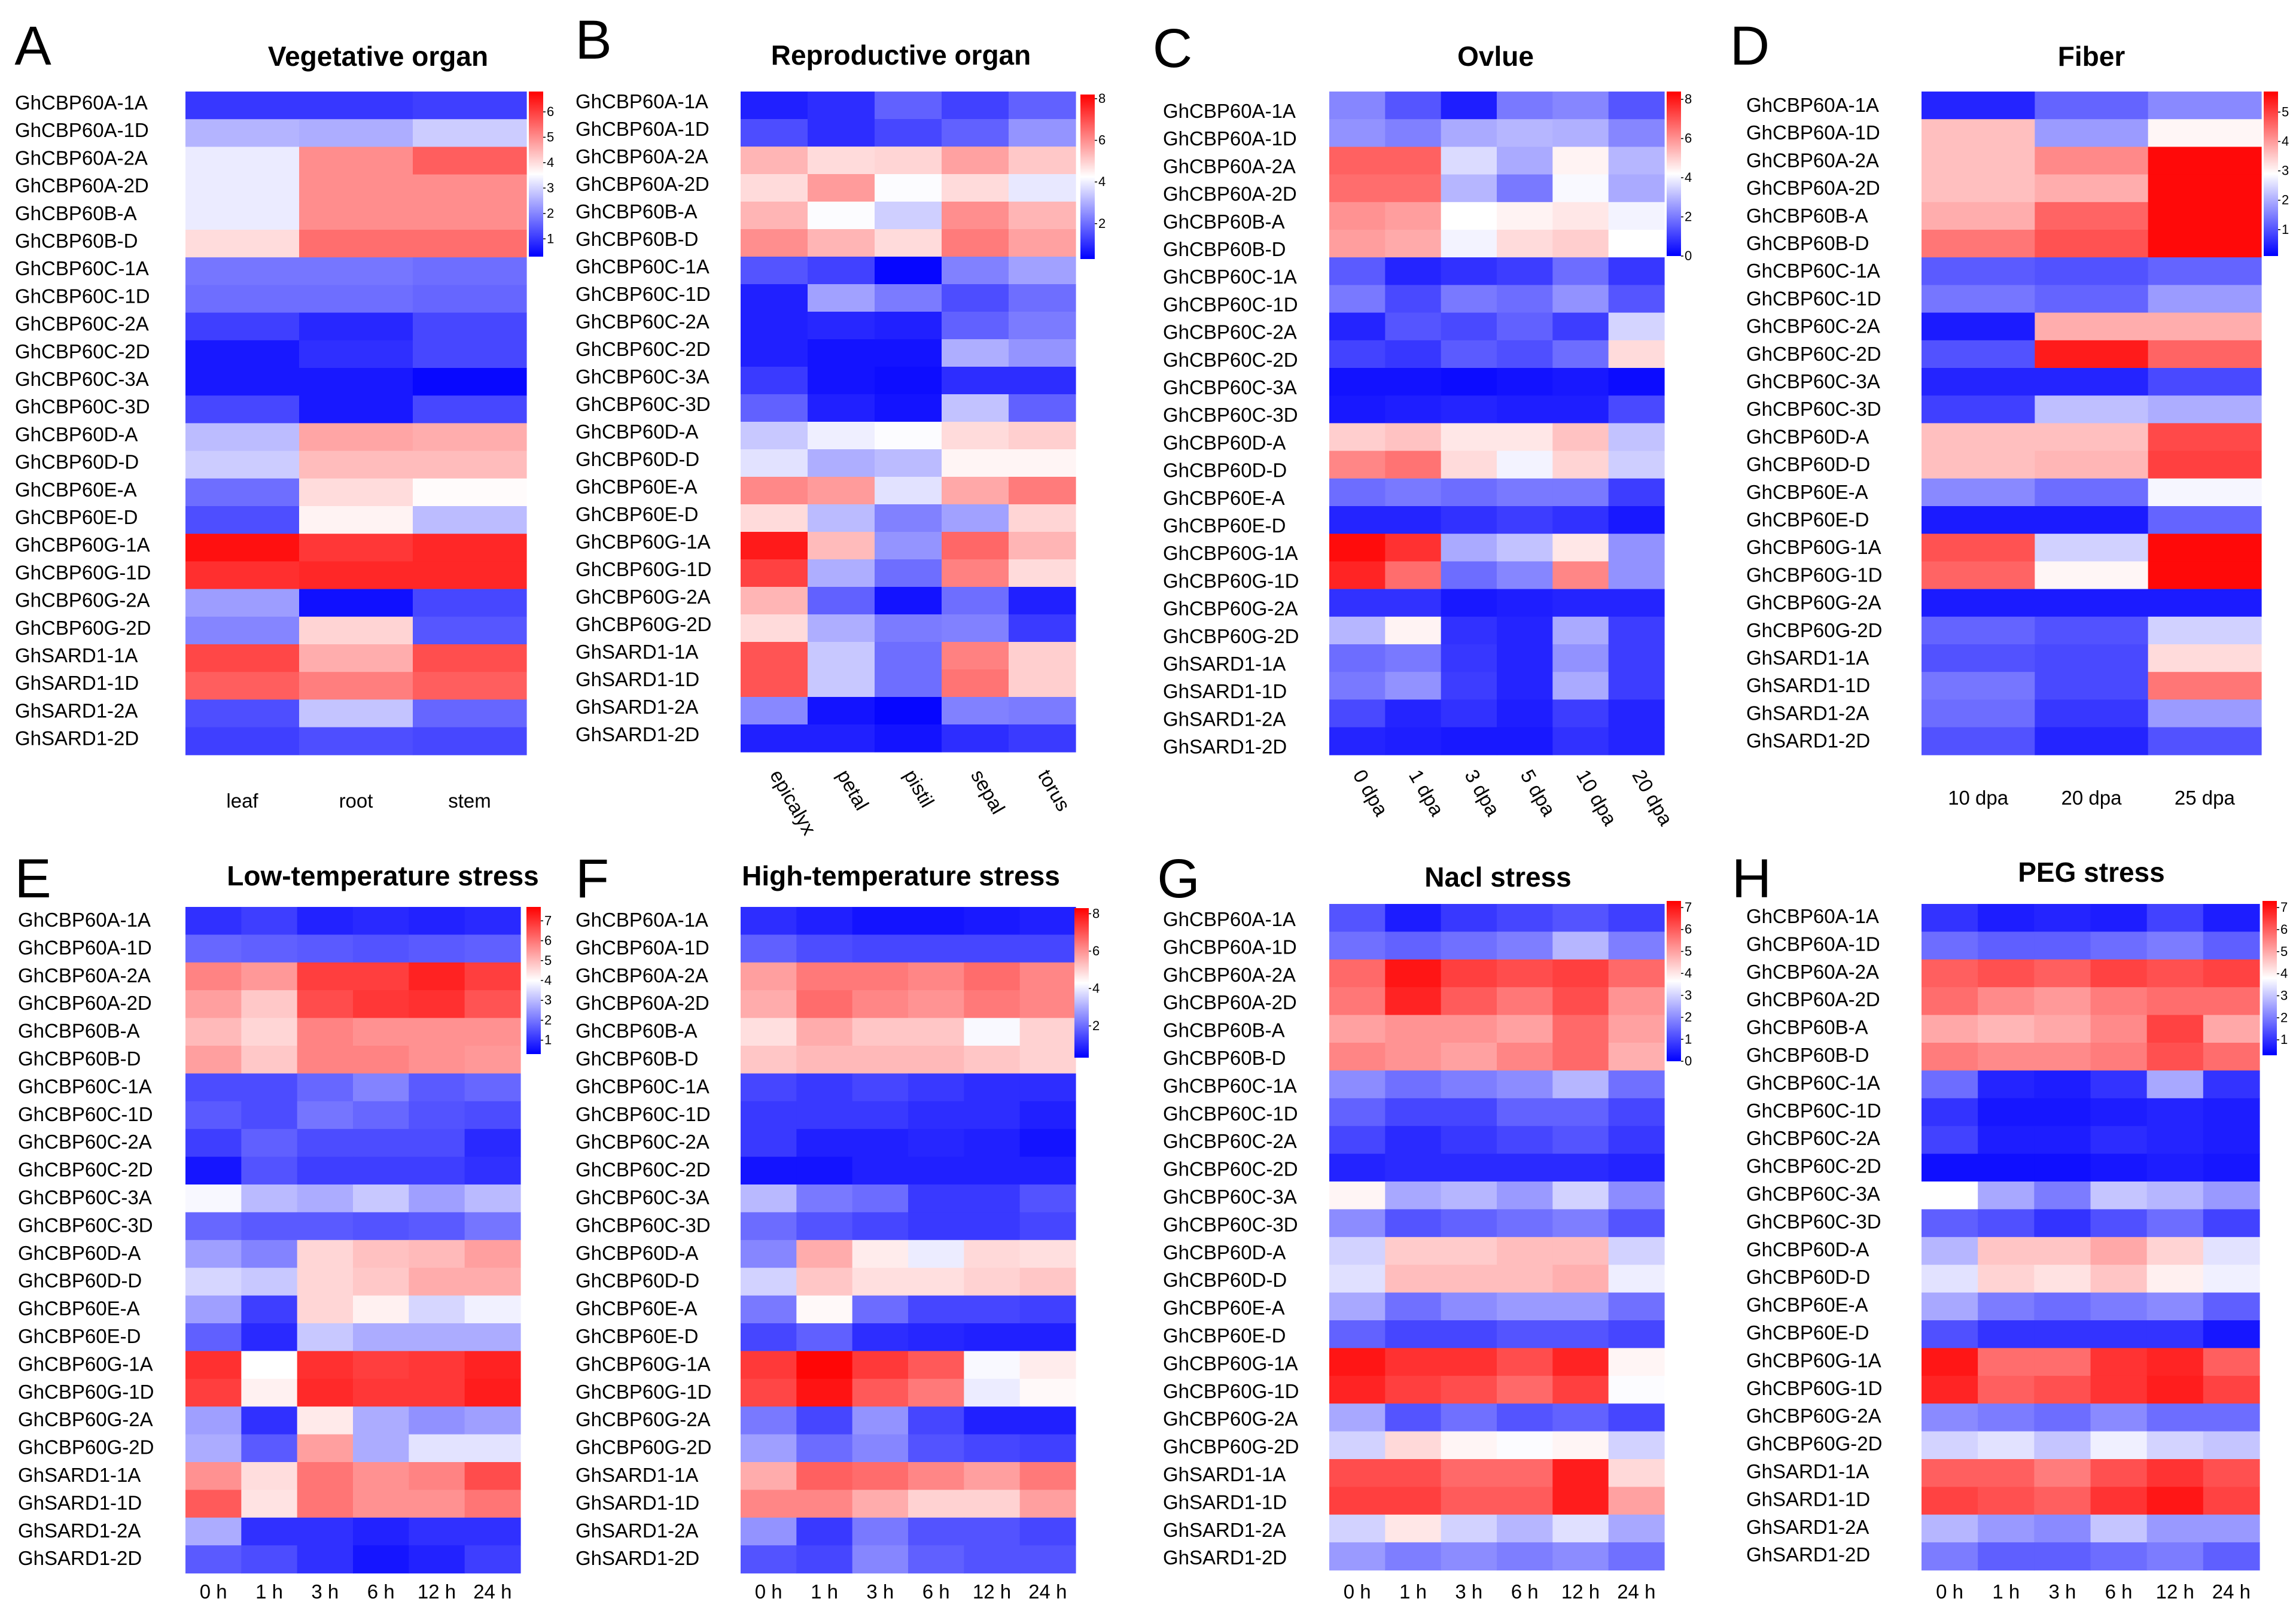  What do you see at coordinates (1807, 1333) in the screenshot?
I see `gene-label: GhCBP60E-D` at bounding box center [1807, 1333].